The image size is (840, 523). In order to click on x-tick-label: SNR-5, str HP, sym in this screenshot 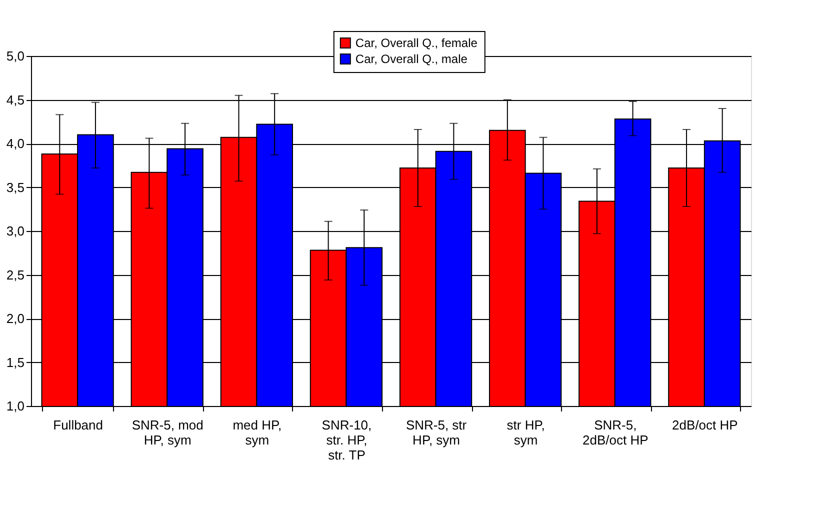, I will do `click(437, 433)`.